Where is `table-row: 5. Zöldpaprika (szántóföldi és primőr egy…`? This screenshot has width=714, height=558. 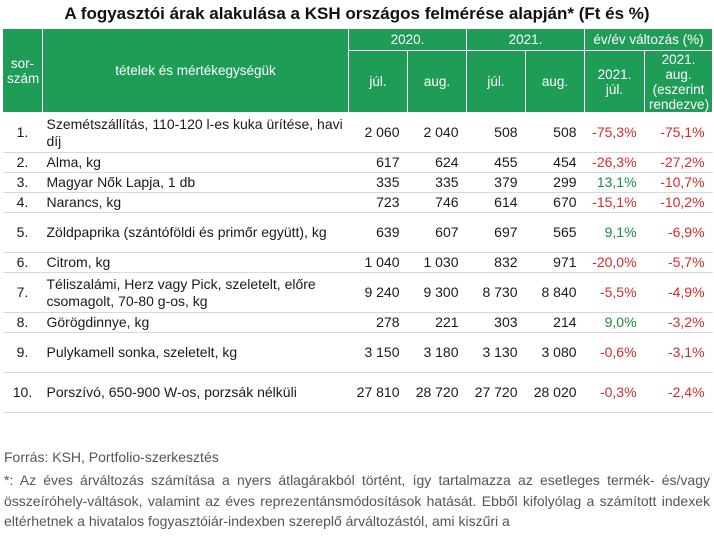
table-row: 5. Zöldpaprika (szántóföldi és primőr egy… is located at coordinates (357, 232).